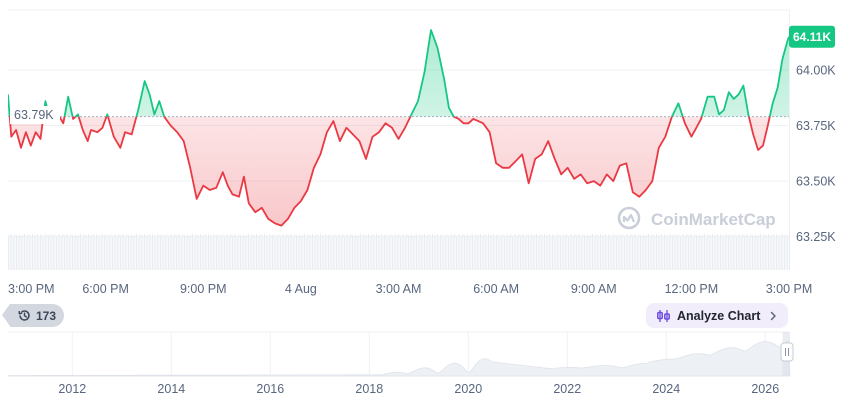 Image resolution: width=860 pixels, height=401 pixels. I want to click on navigator-tick-label: 2022, so click(567, 389).